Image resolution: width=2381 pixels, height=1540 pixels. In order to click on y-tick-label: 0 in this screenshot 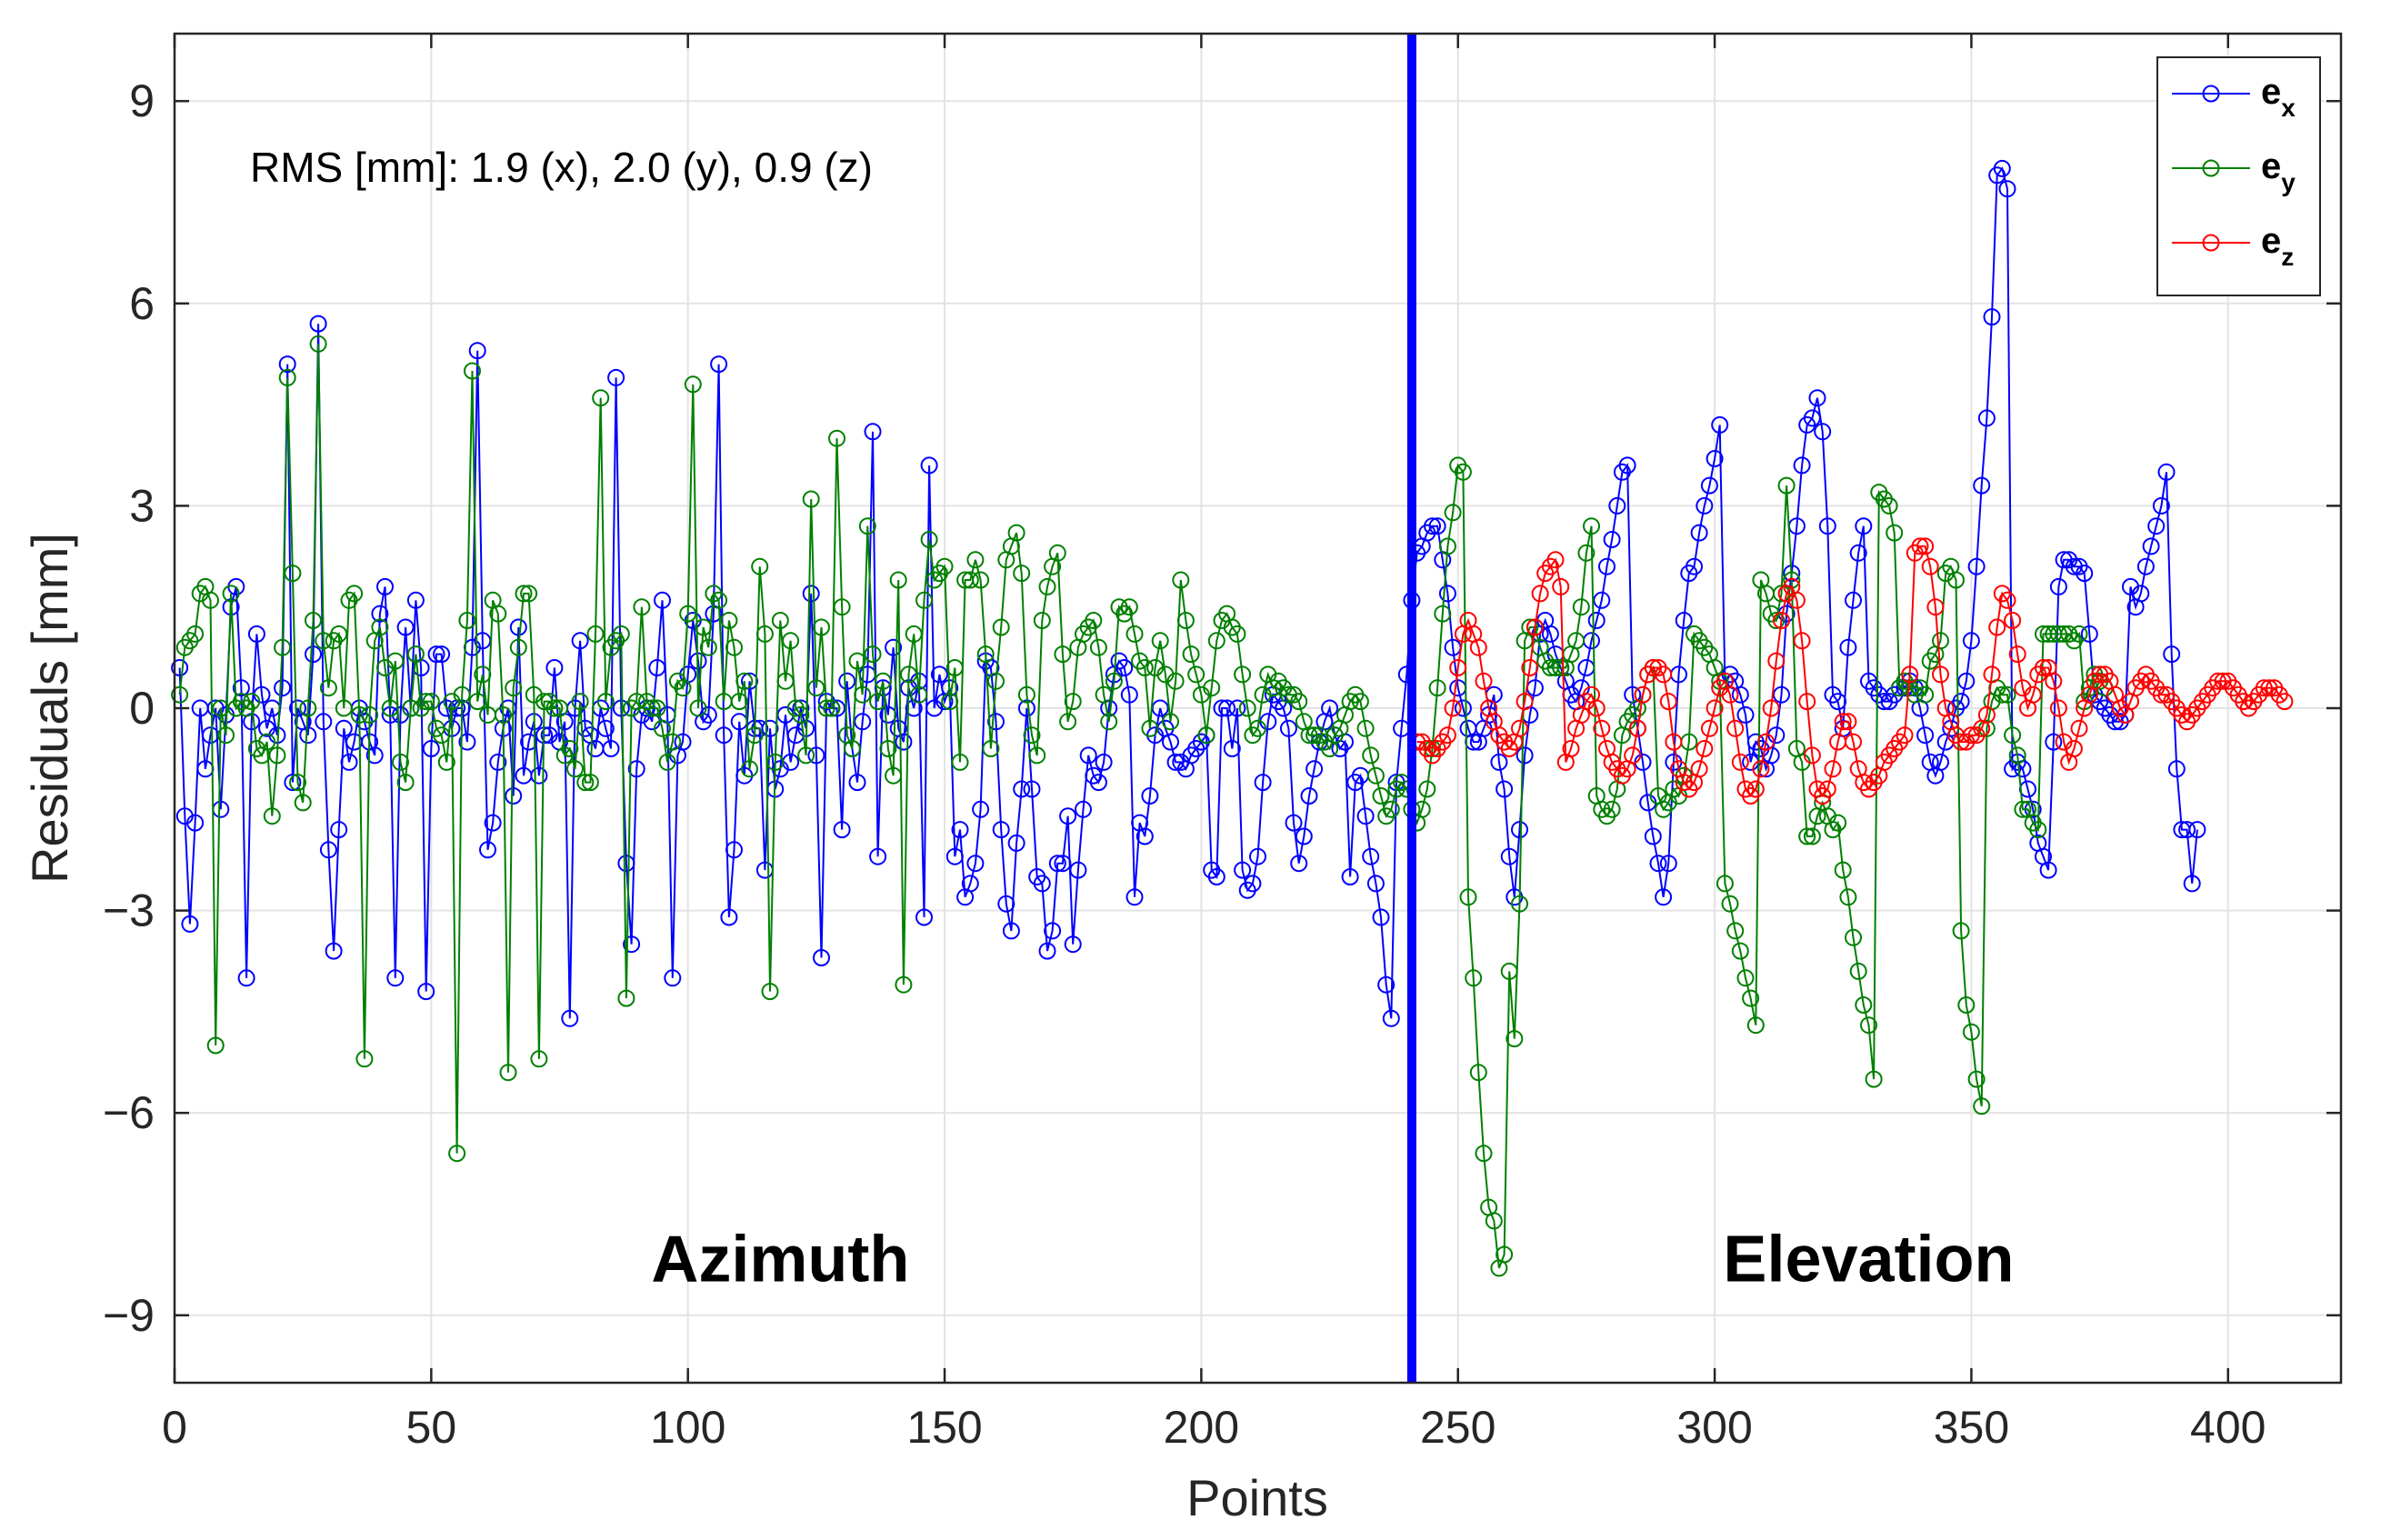, I will do `click(142, 708)`.